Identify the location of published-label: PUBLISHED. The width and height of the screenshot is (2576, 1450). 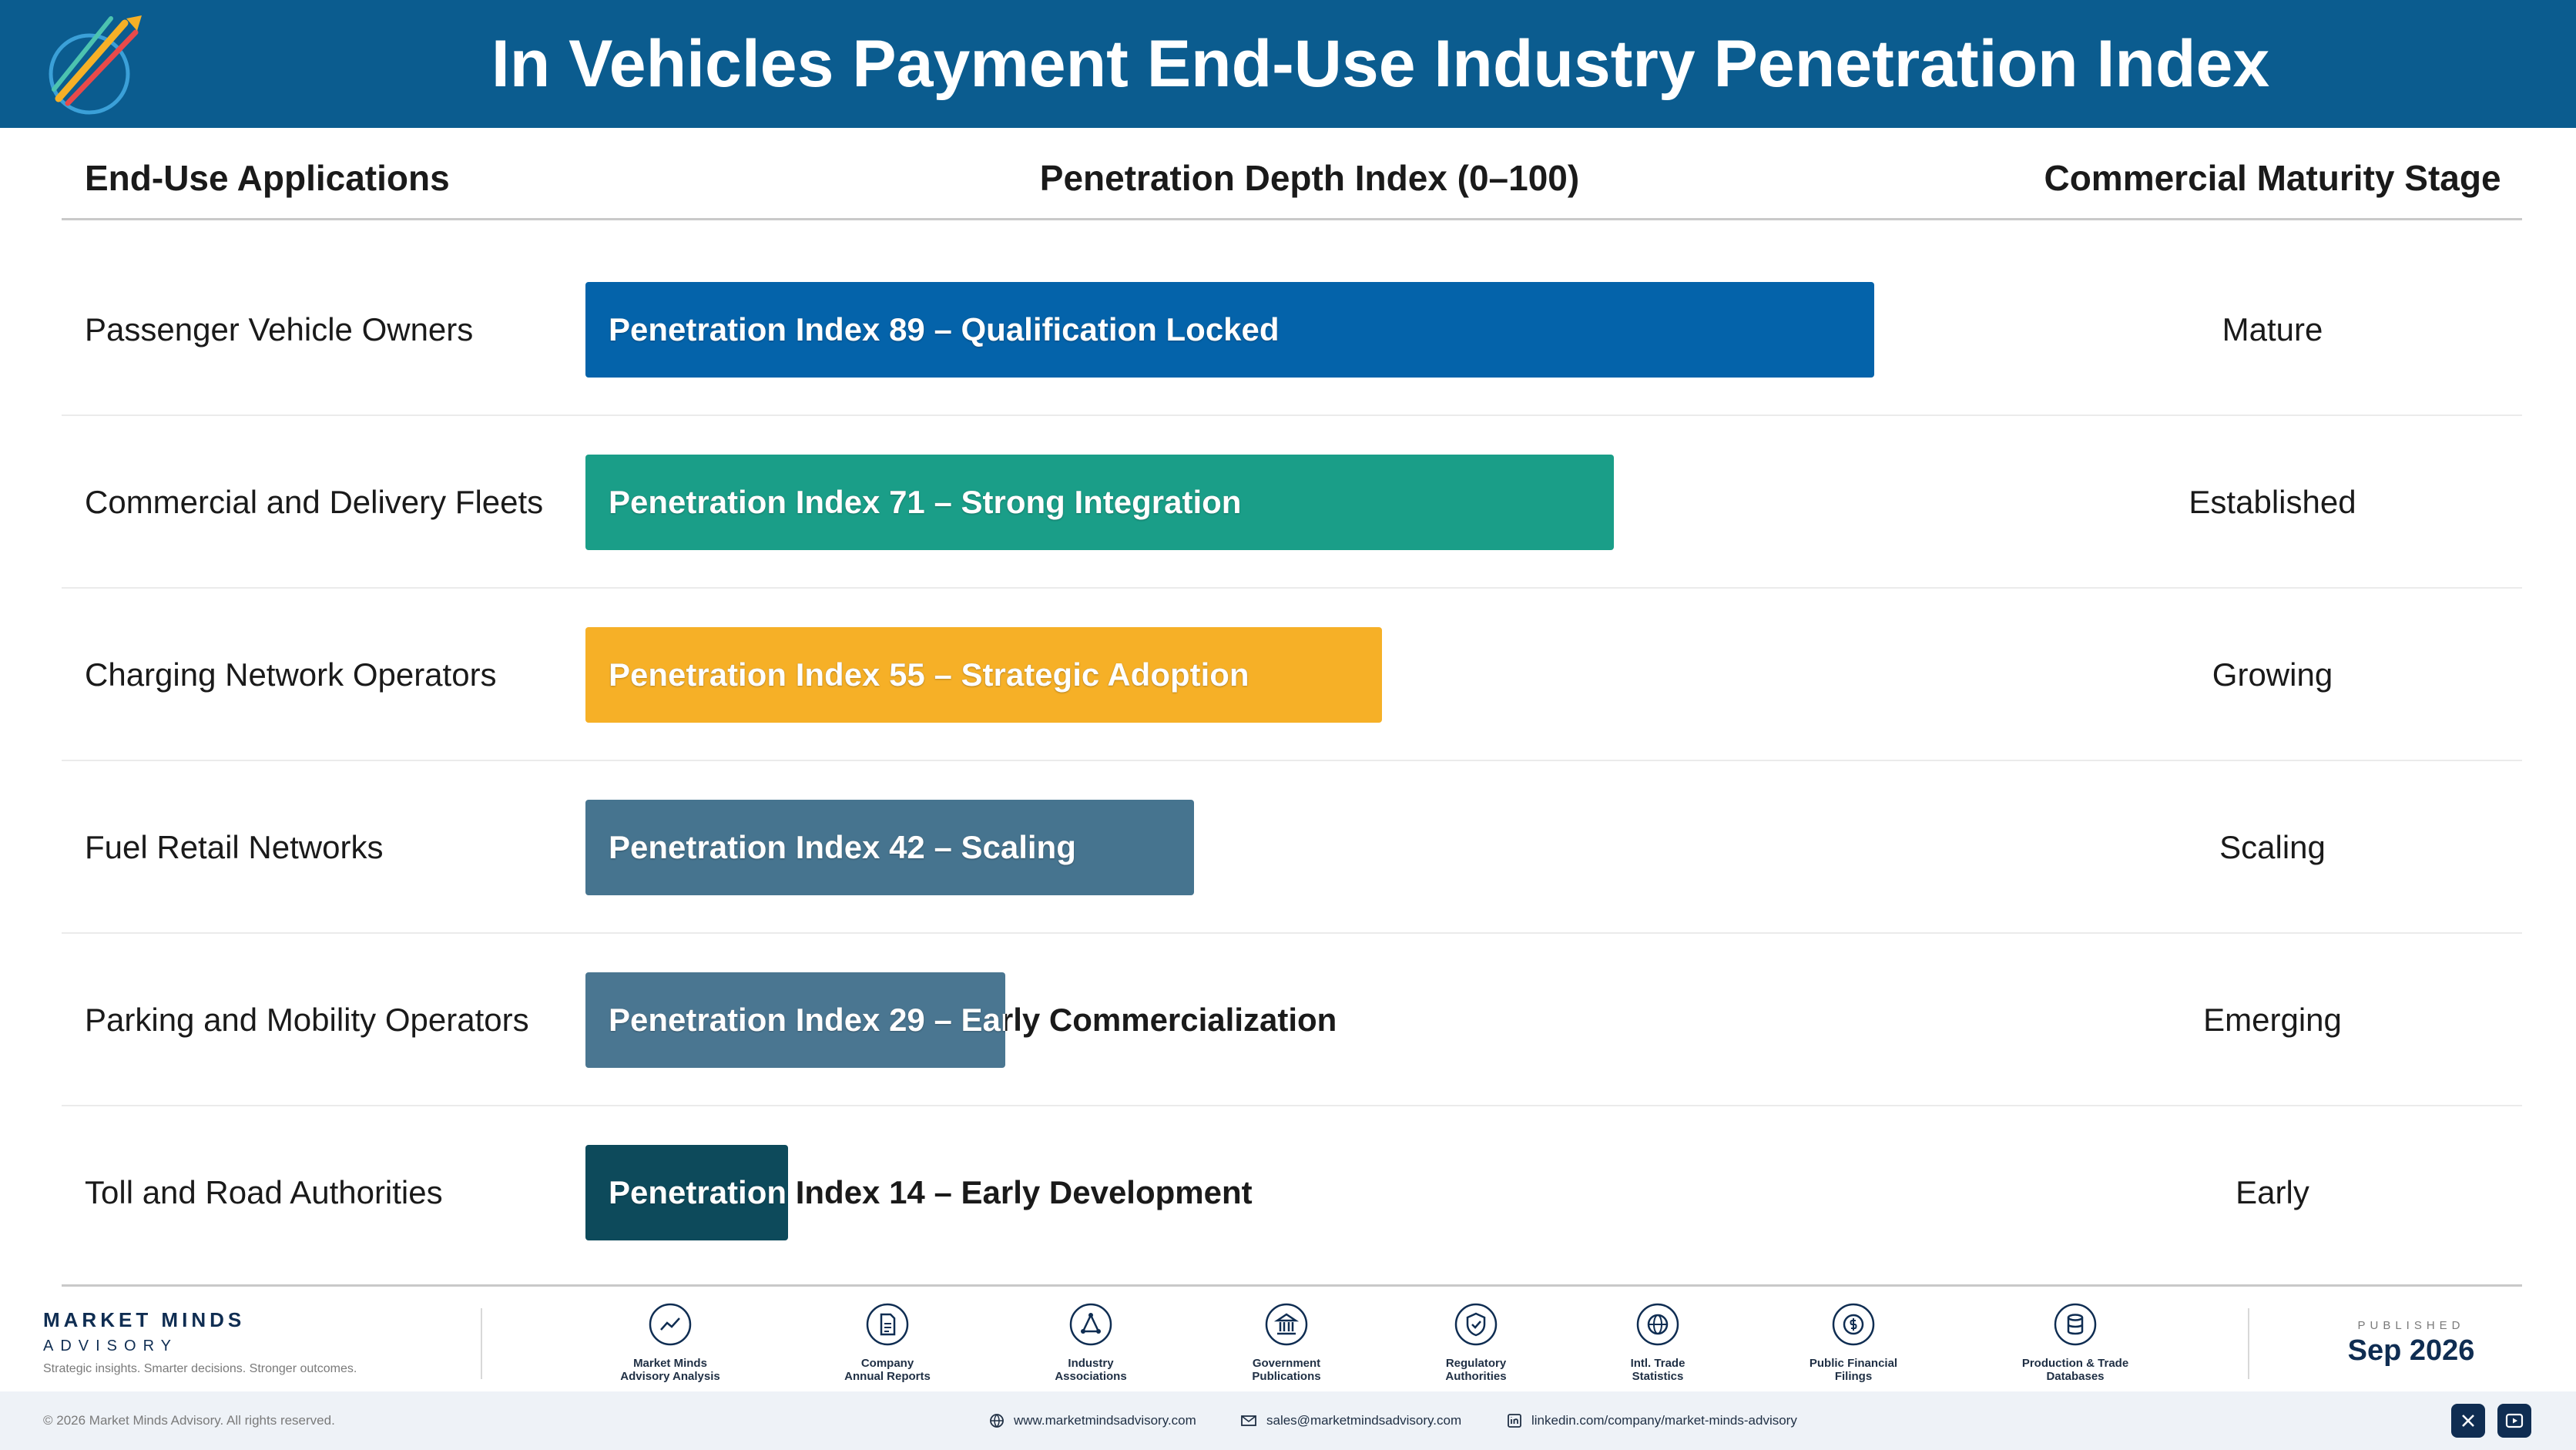
(2411, 1325).